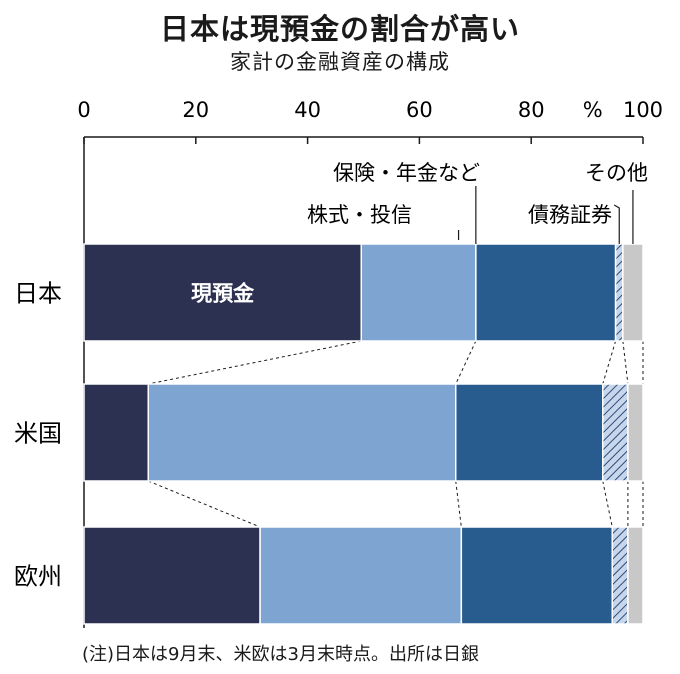  Describe the element at coordinates (307, 110) in the screenshot. I see `x-tick-label: 40` at that location.